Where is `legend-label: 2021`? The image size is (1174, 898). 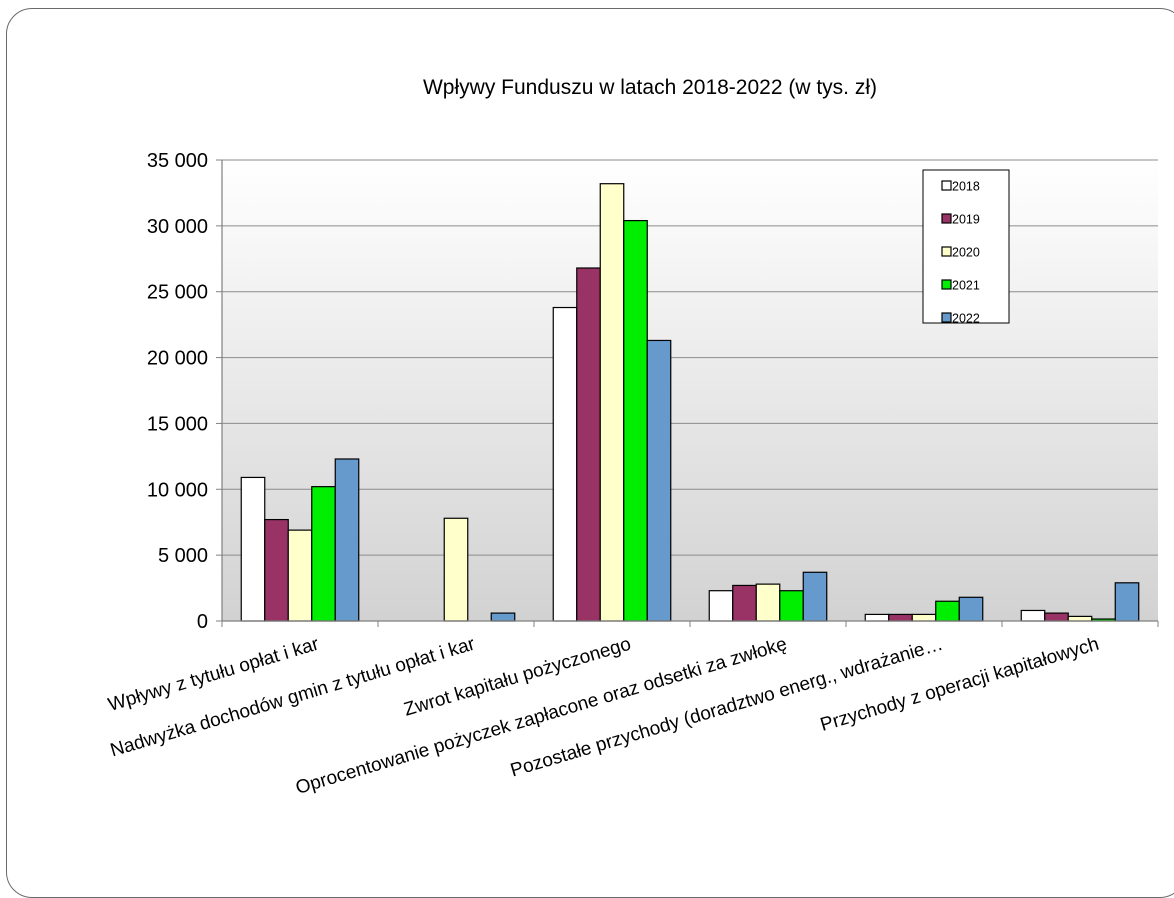
legend-label: 2021 is located at coordinates (966, 286).